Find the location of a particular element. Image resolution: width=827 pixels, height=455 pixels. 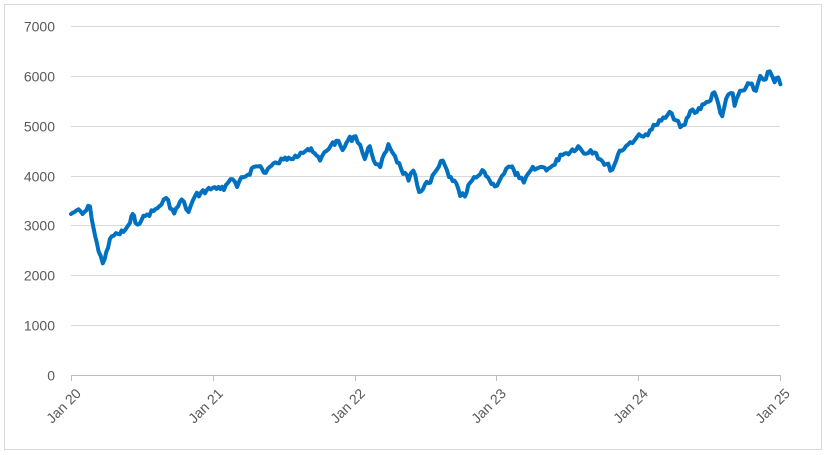

x-tick-label: Jan 22 is located at coordinates (347, 405).